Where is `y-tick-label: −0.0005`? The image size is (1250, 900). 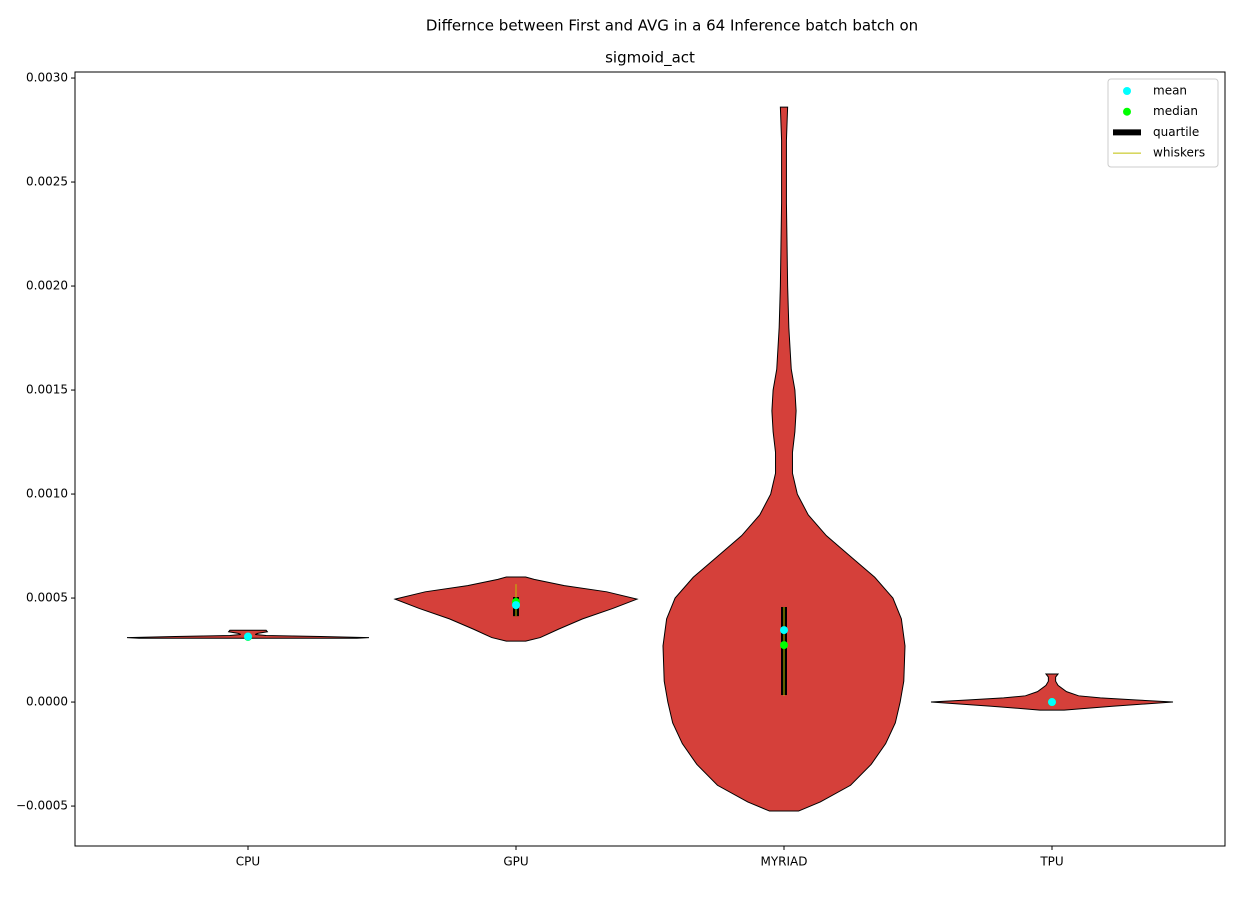 y-tick-label: −0.0005 is located at coordinates (42, 806).